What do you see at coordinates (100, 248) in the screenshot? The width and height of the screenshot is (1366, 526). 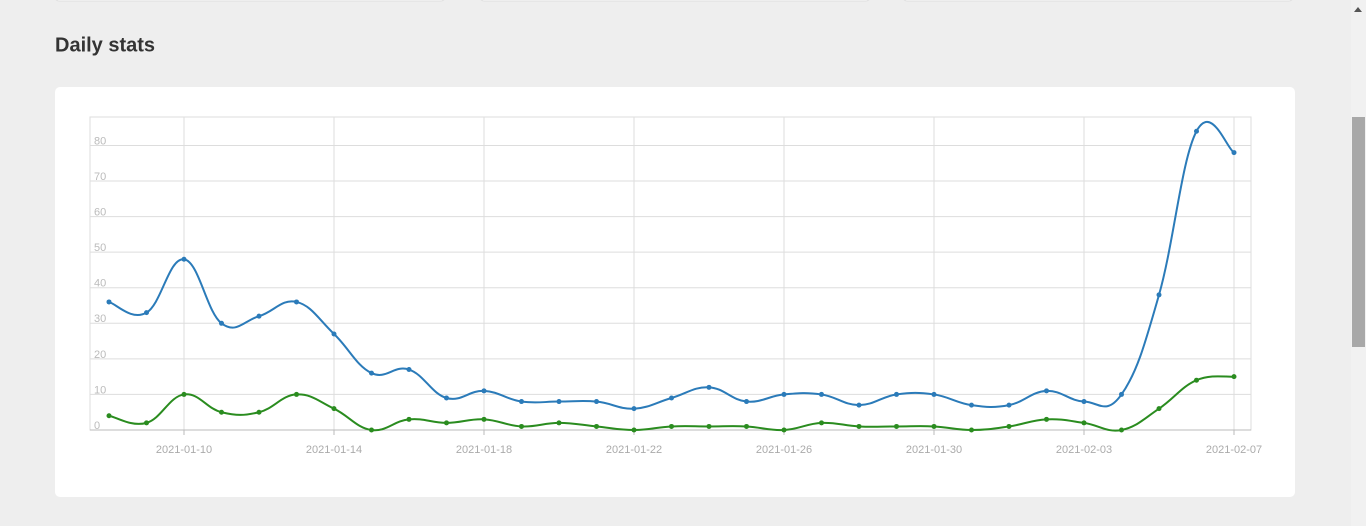 I see `y-tick-label: 50` at bounding box center [100, 248].